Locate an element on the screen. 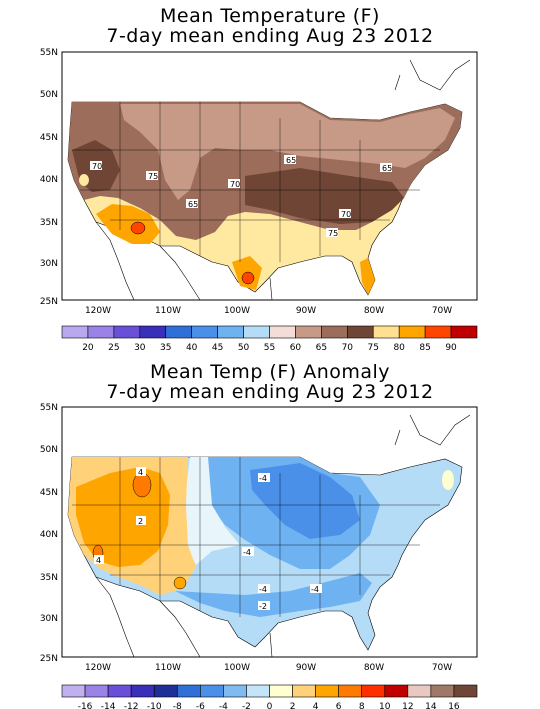  map1-legend-label: 90 is located at coordinates (451, 346).